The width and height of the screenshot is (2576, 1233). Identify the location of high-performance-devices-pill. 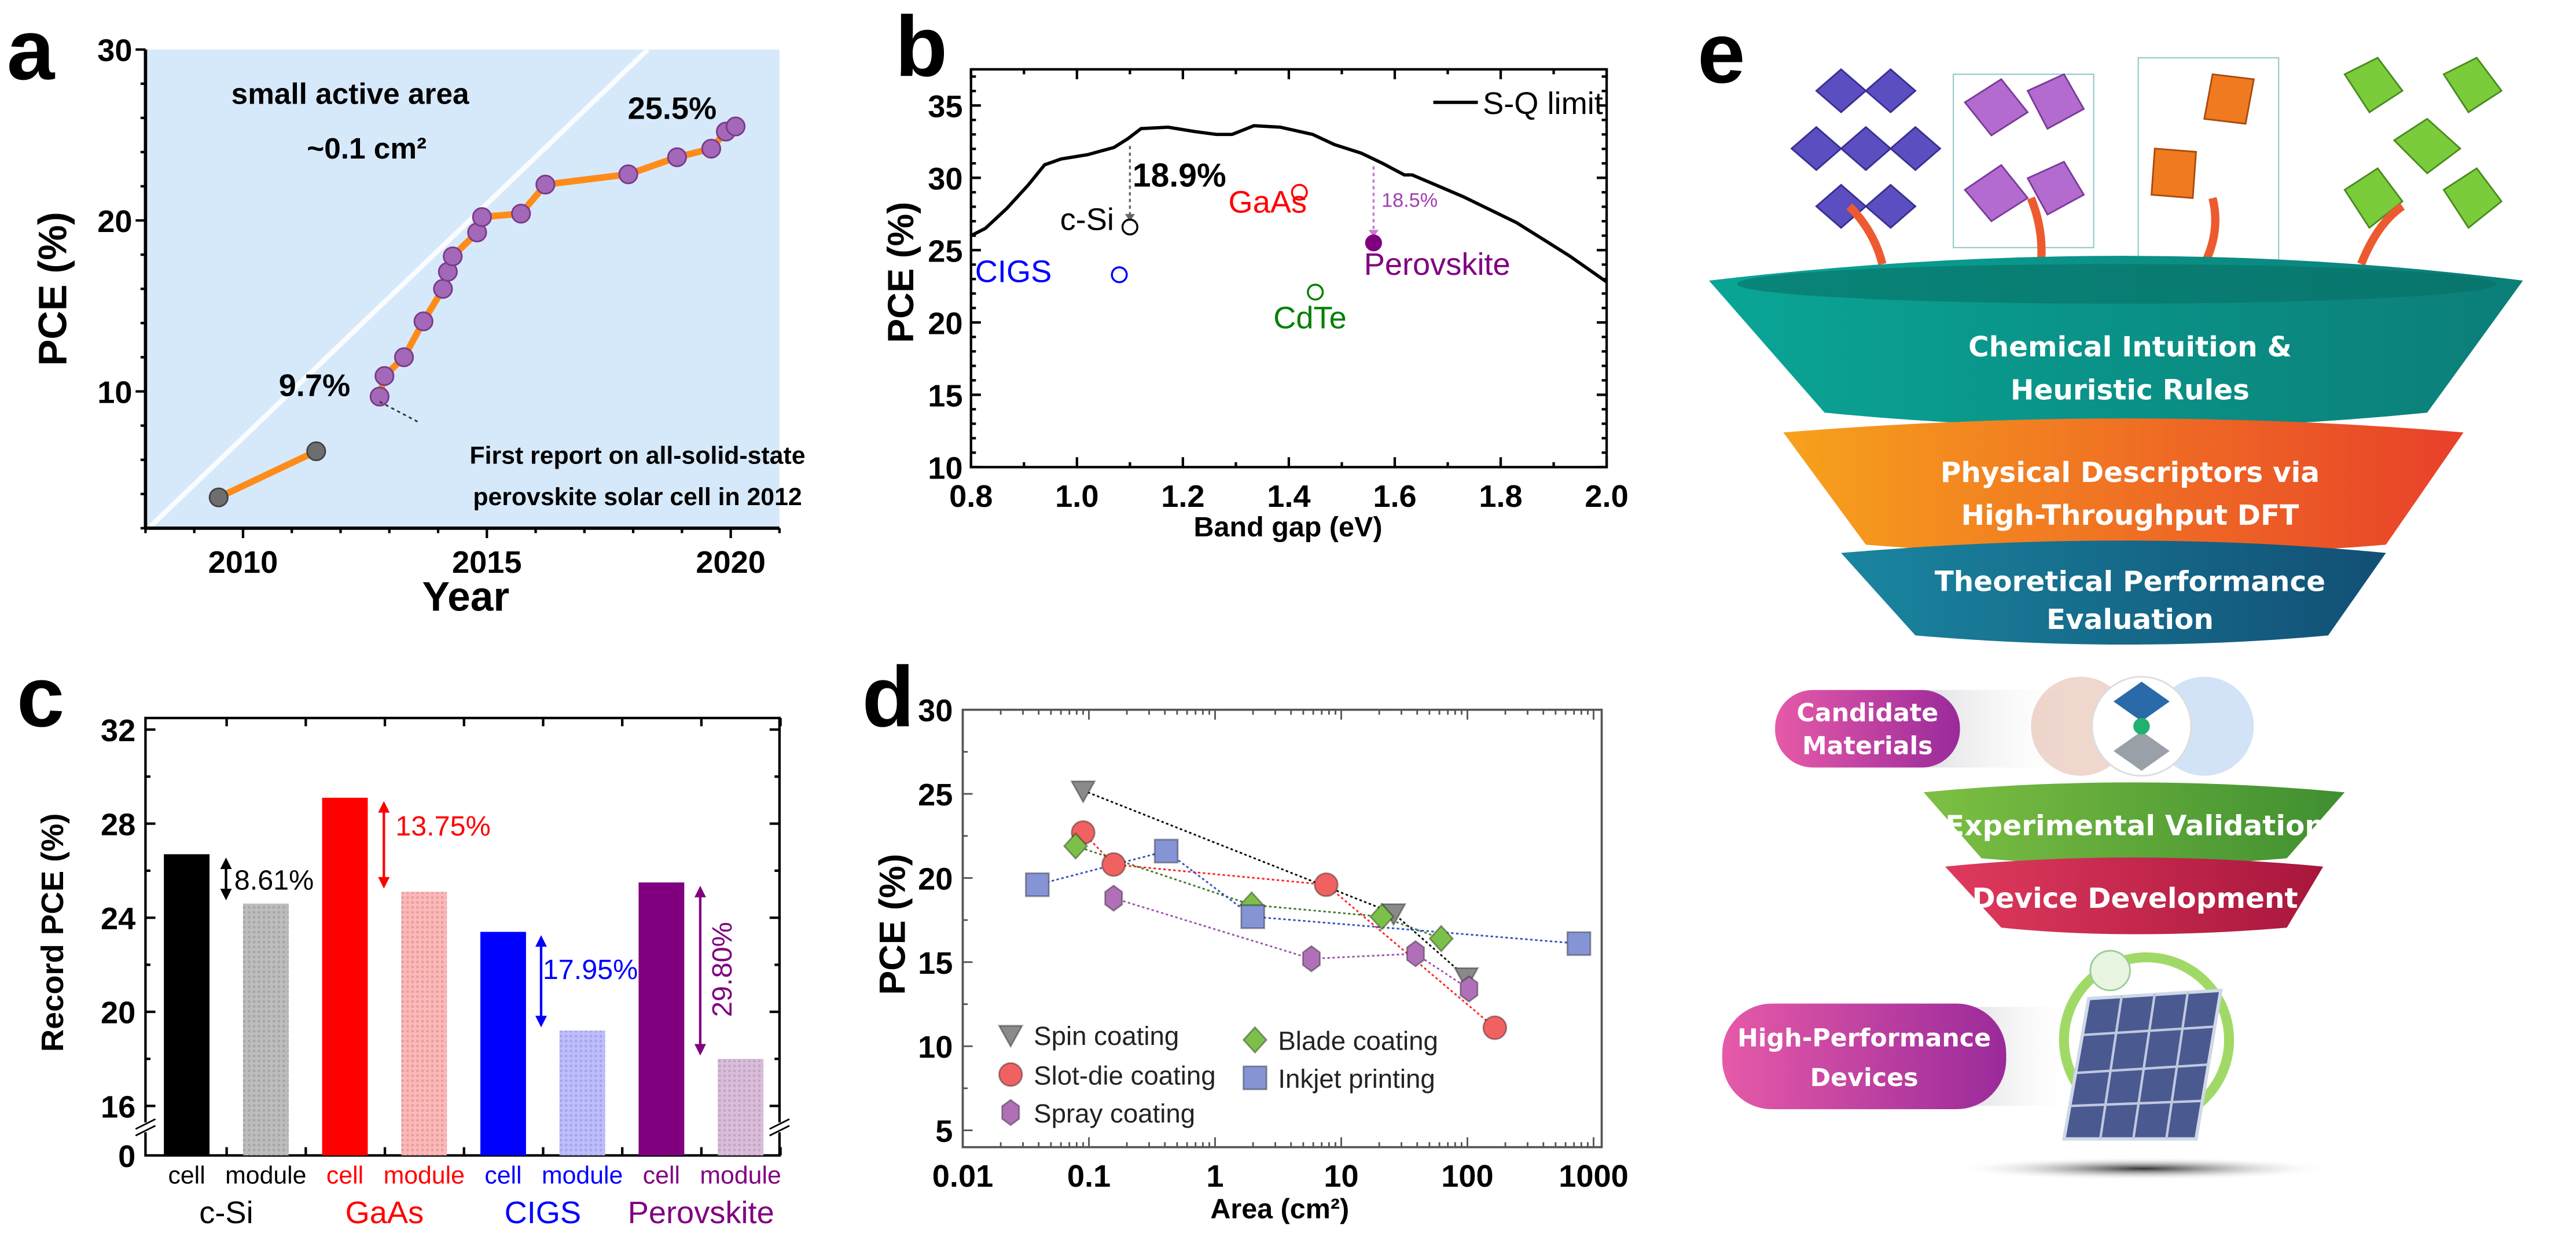
(1864, 1056).